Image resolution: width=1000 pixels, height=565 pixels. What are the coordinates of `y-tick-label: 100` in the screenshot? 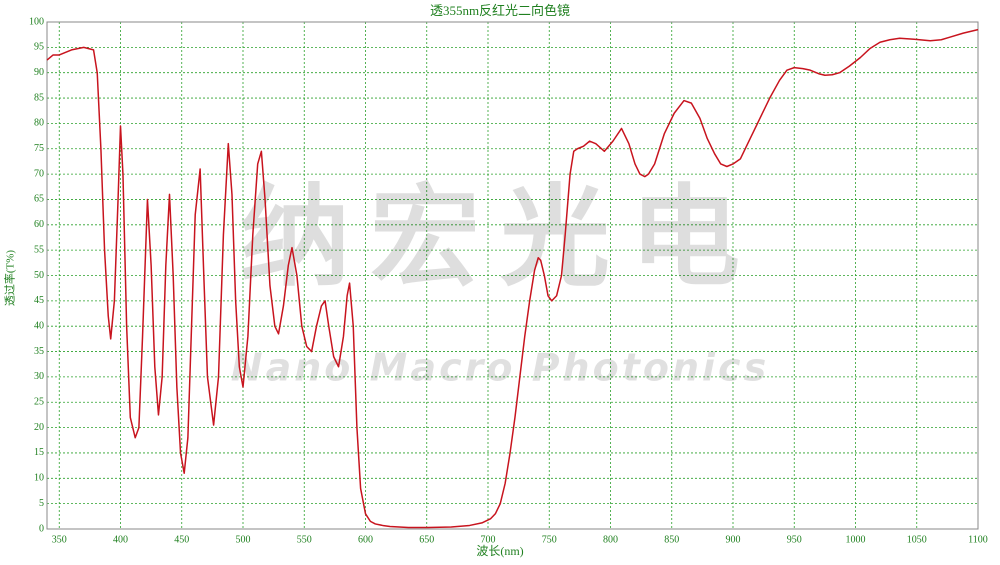 It's located at (36, 21).